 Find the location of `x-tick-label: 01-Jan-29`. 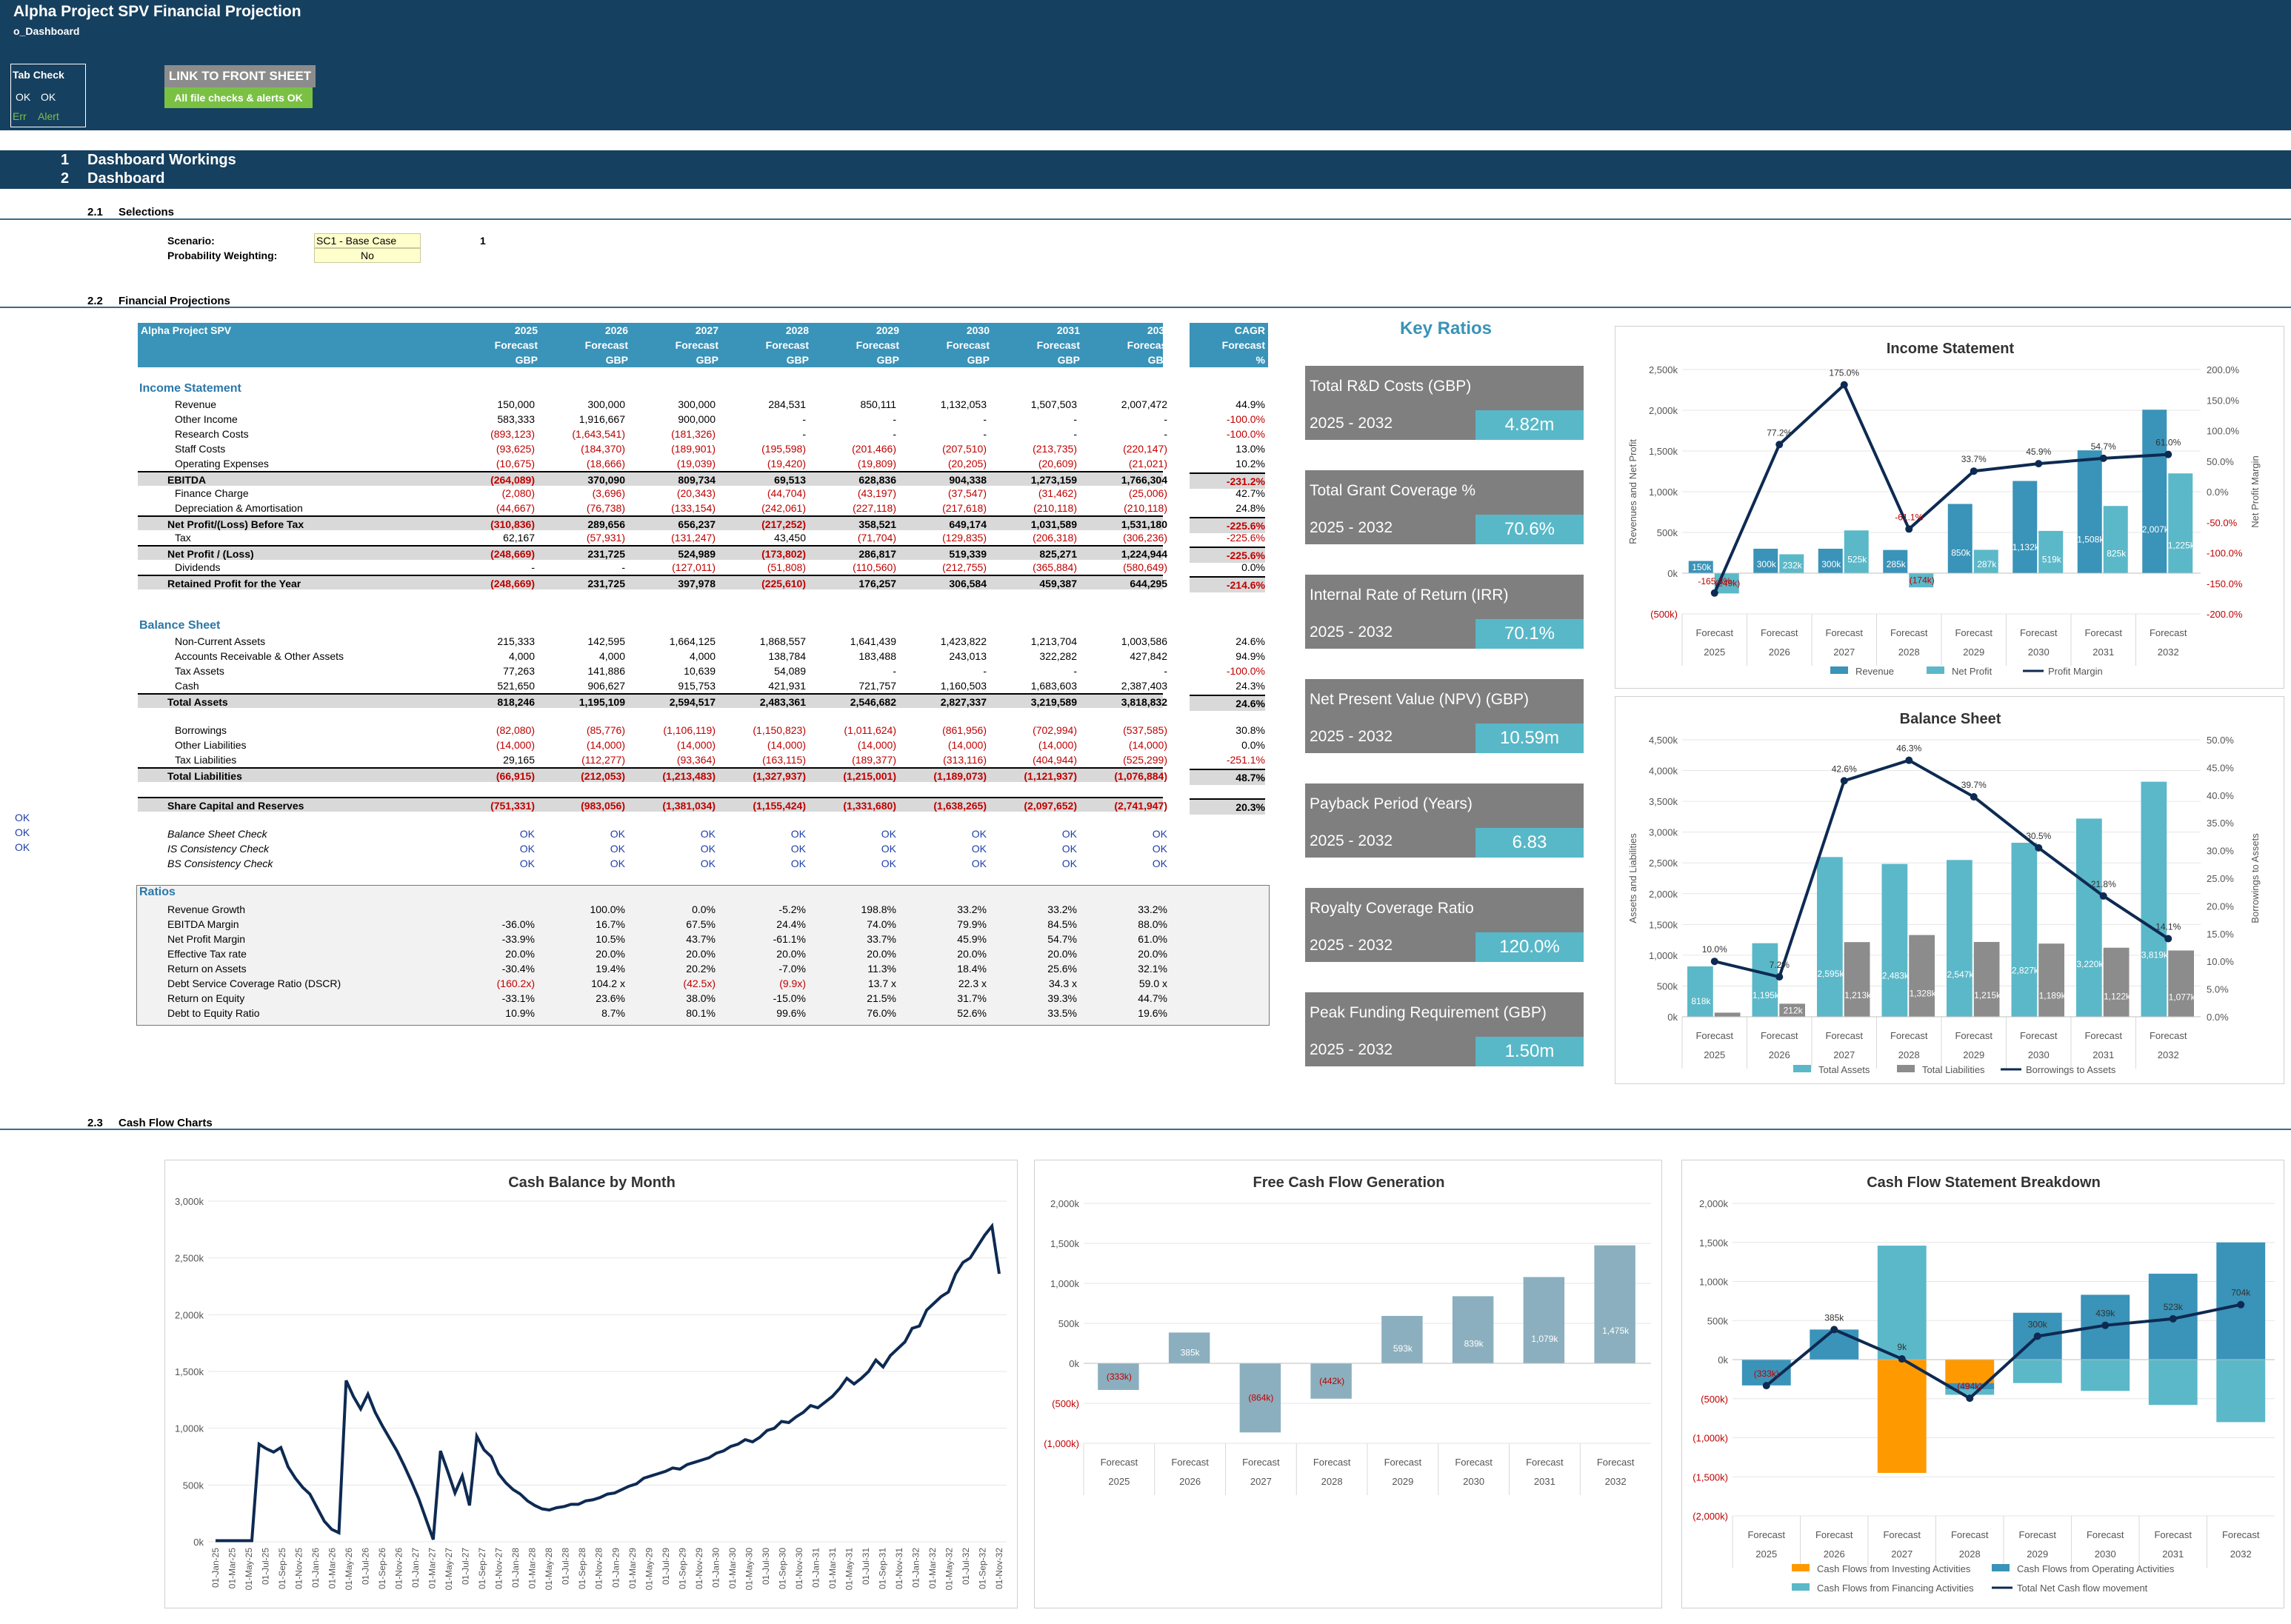

x-tick-label: 01-Jan-29 is located at coordinates (615, 1568).